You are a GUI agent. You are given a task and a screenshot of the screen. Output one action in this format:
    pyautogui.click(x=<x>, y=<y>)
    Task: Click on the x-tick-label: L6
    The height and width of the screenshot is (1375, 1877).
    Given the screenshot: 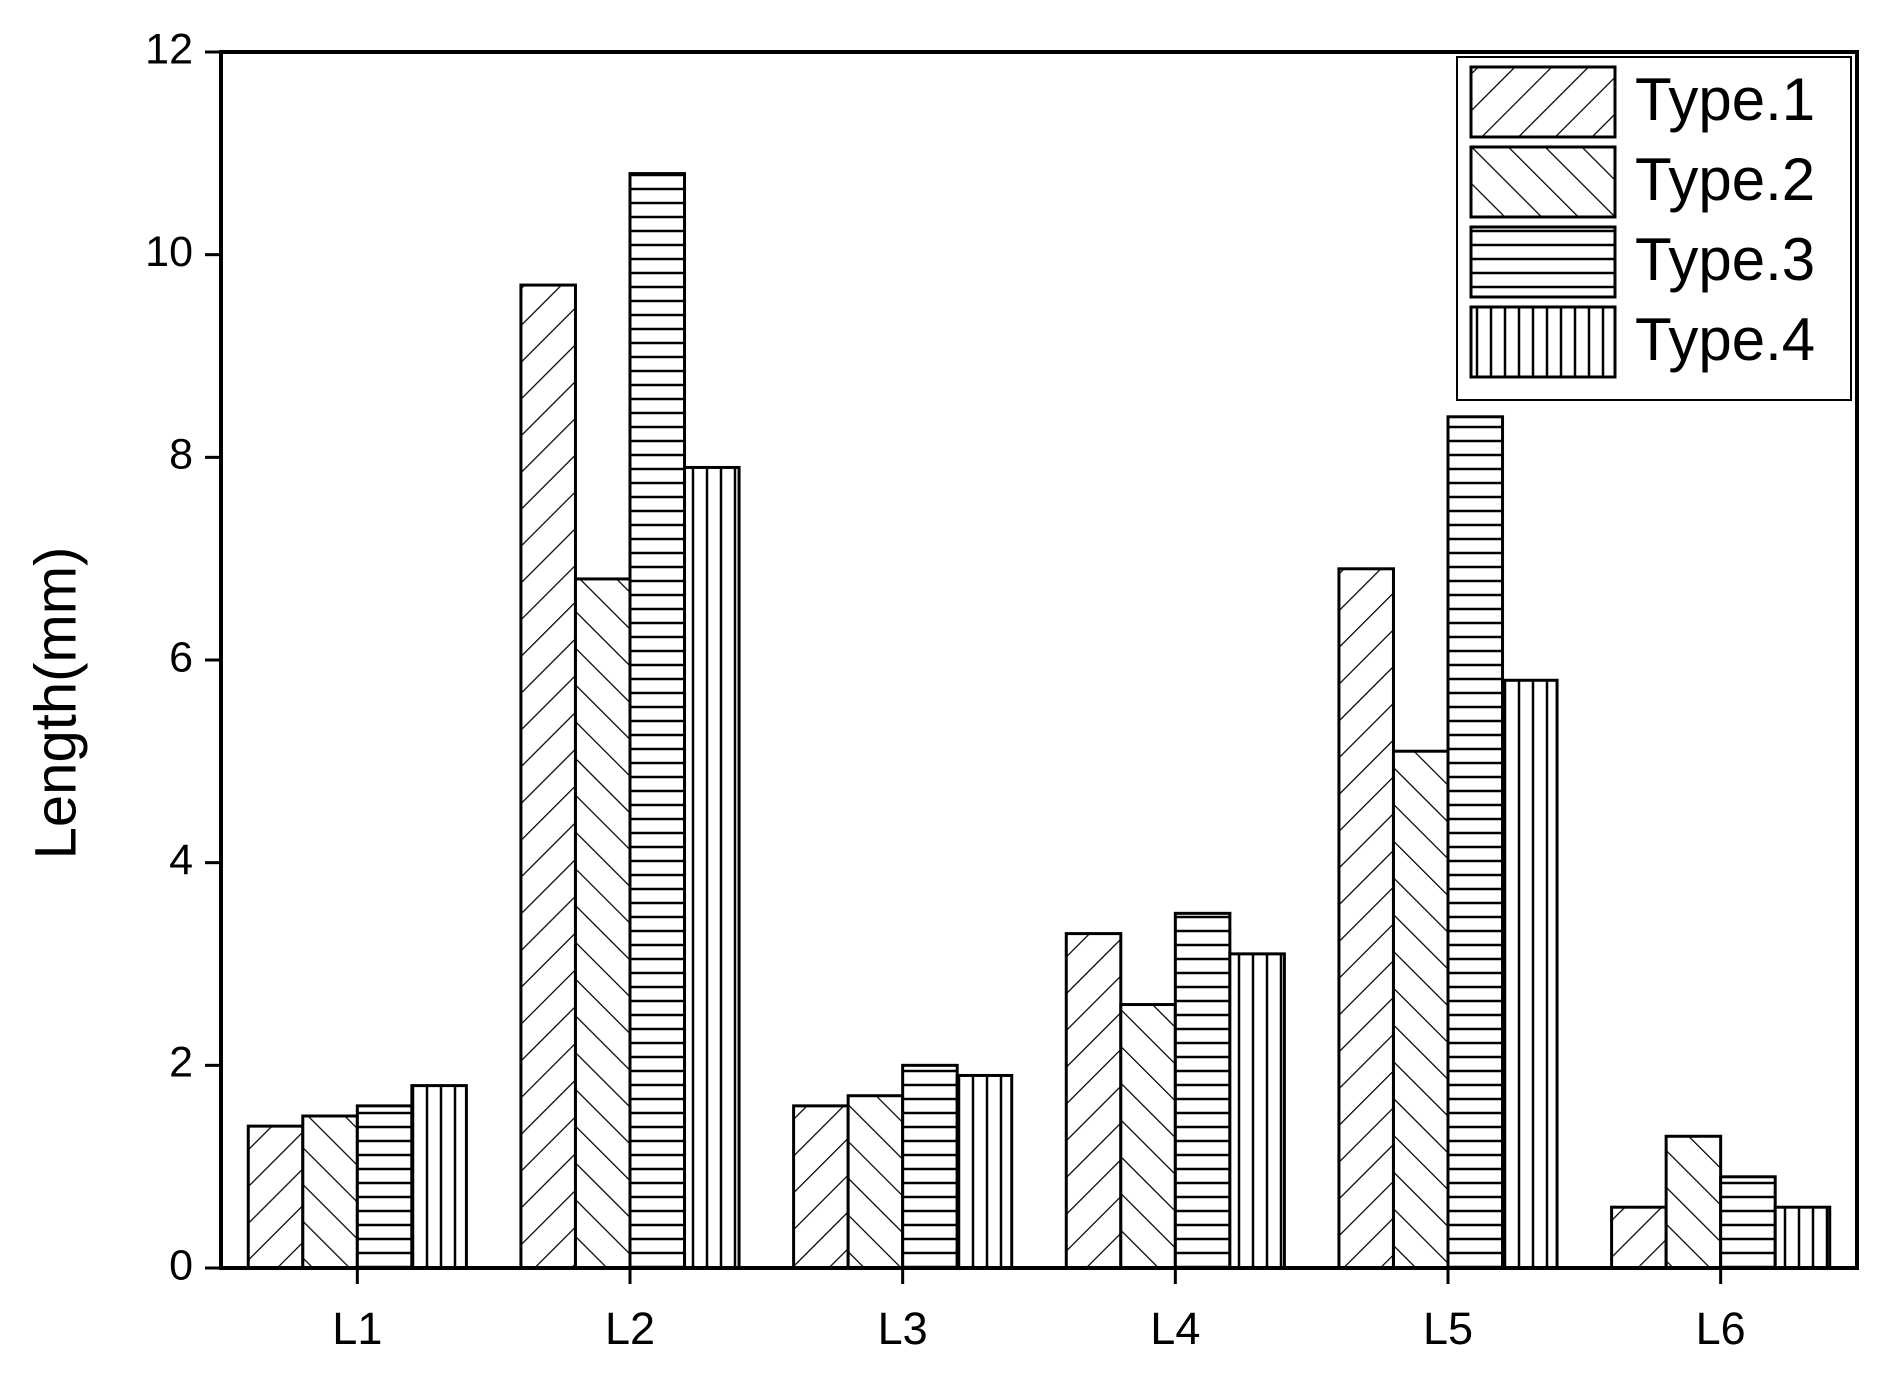 What is the action you would take?
    pyautogui.click(x=1721, y=1328)
    